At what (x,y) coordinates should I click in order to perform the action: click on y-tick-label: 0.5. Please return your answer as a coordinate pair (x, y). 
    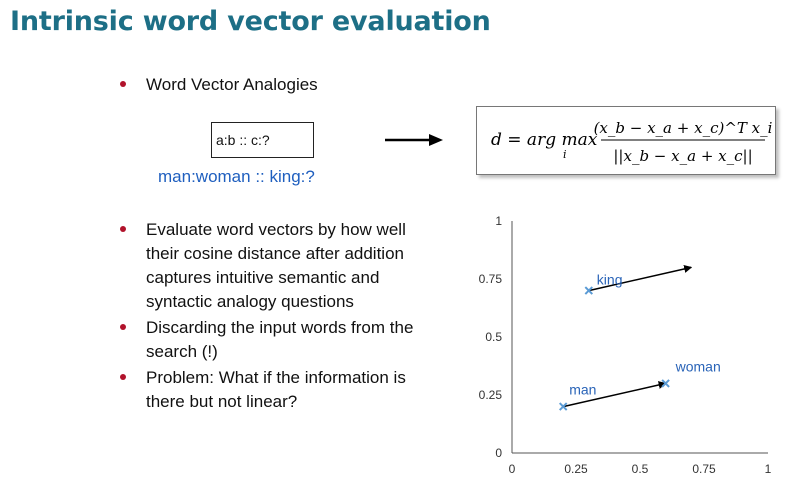
    Looking at the image, I should click on (493, 337).